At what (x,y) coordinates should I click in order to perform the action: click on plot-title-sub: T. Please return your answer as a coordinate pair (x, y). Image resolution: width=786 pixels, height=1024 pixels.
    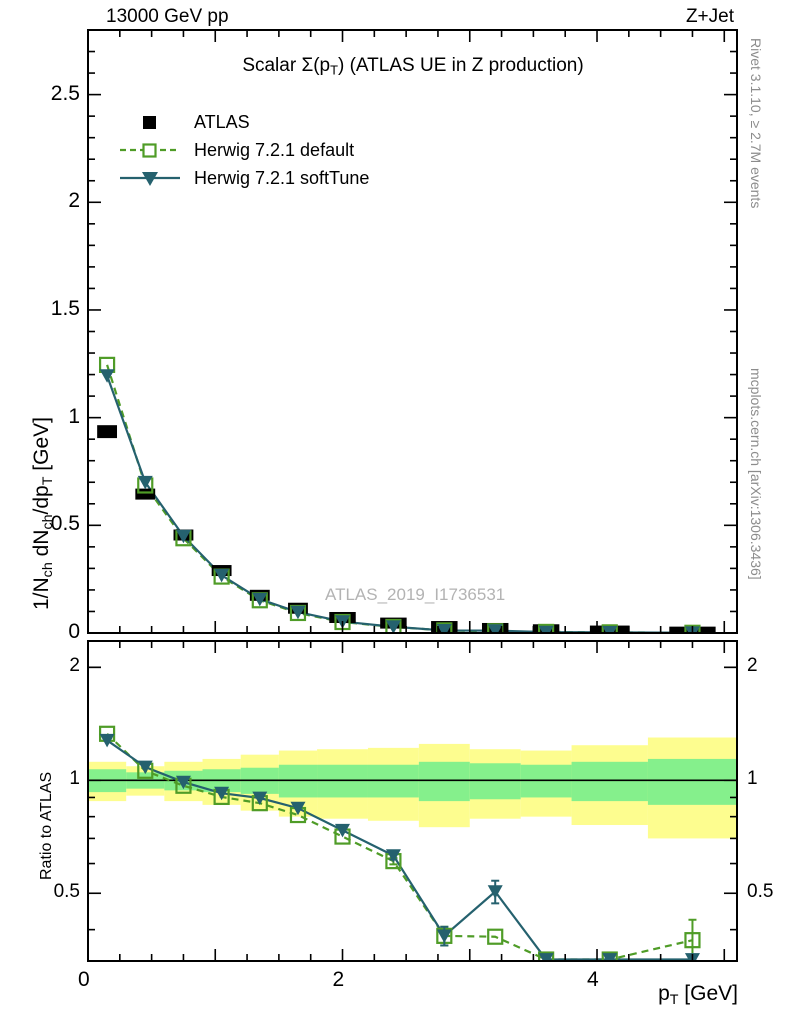
    Looking at the image, I should click on (334, 70).